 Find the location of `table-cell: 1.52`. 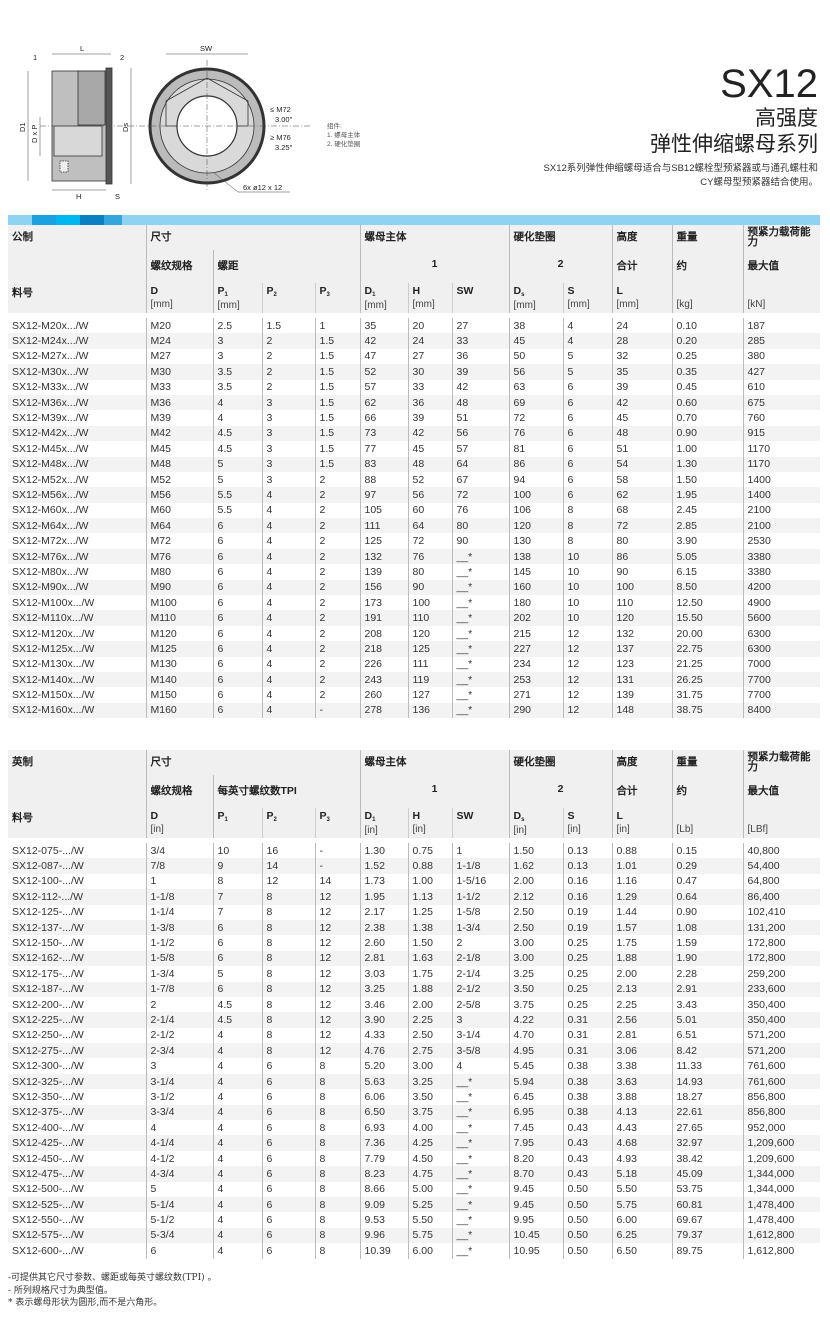

table-cell: 1.52 is located at coordinates (383, 866).